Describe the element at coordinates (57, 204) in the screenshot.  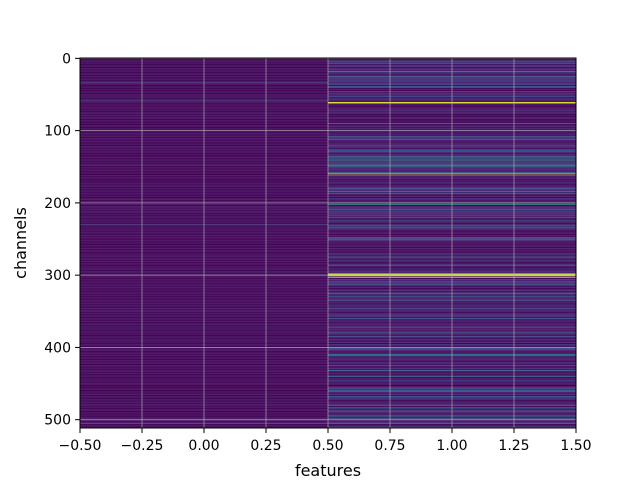
I see `y-tick-label: 200` at that location.